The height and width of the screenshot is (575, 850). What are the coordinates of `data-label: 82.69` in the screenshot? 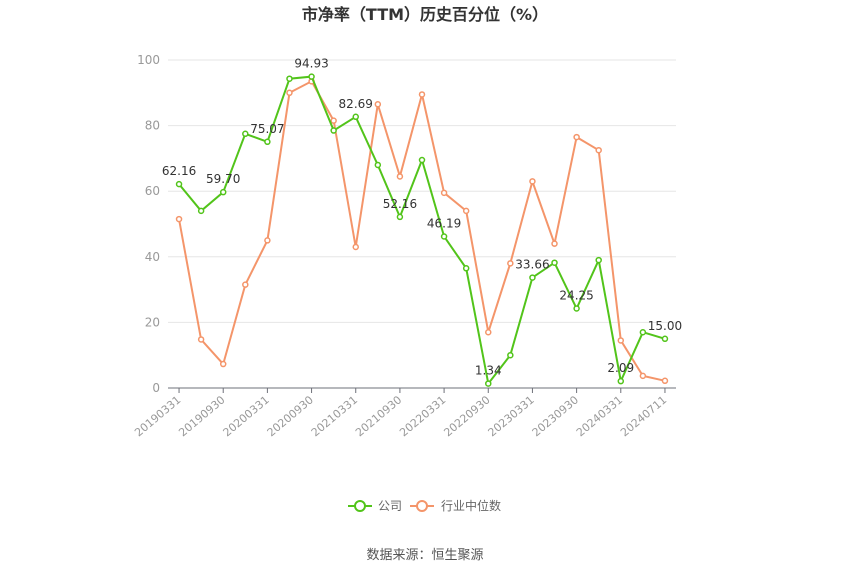 It's located at (356, 104).